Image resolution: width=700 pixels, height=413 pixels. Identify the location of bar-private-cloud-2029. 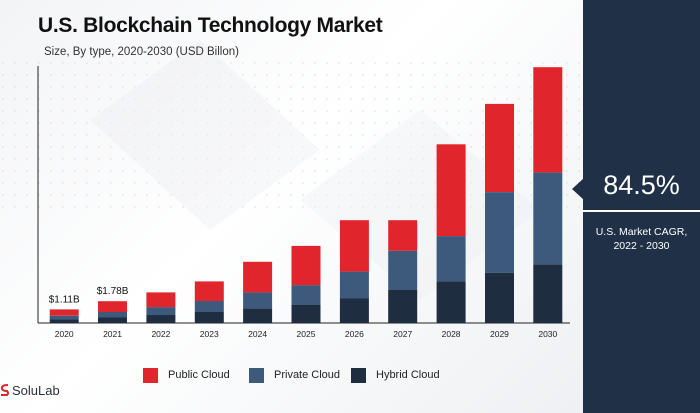
(499, 232).